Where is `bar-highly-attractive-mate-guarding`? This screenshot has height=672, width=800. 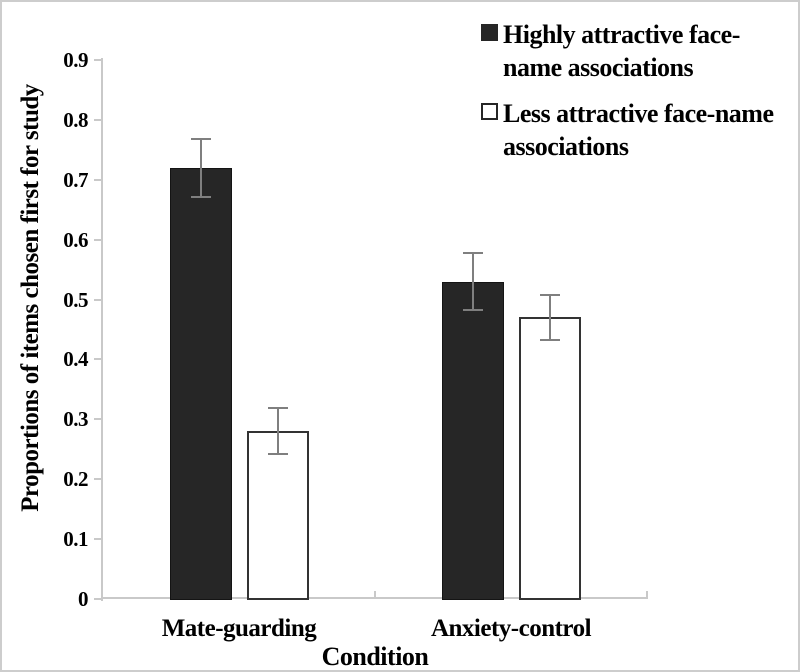
bar-highly-attractive-mate-guarding is located at coordinates (201, 383).